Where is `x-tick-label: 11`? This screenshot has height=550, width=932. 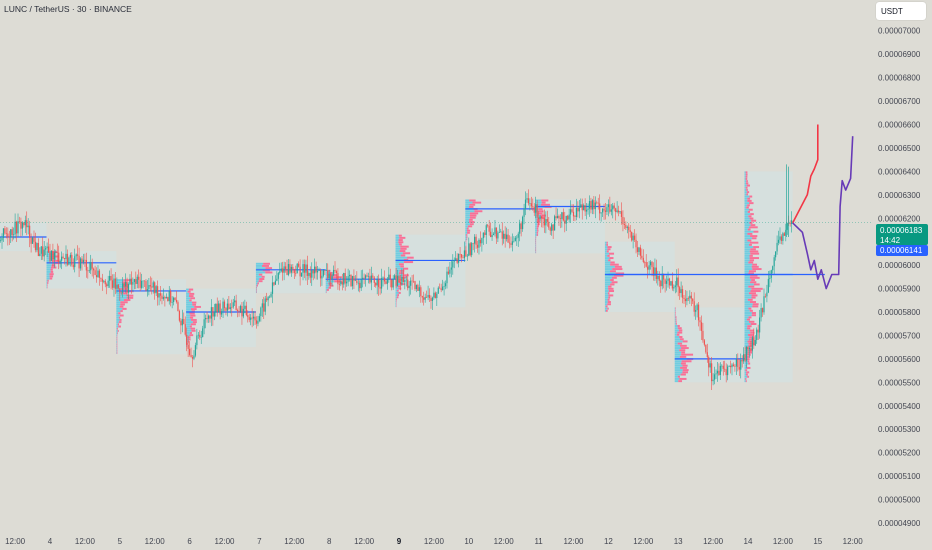
x-tick-label: 11 is located at coordinates (538, 541).